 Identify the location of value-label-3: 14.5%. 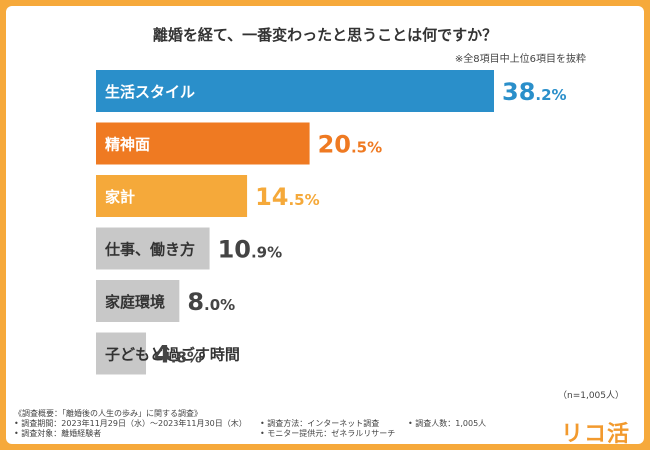
(287, 197).